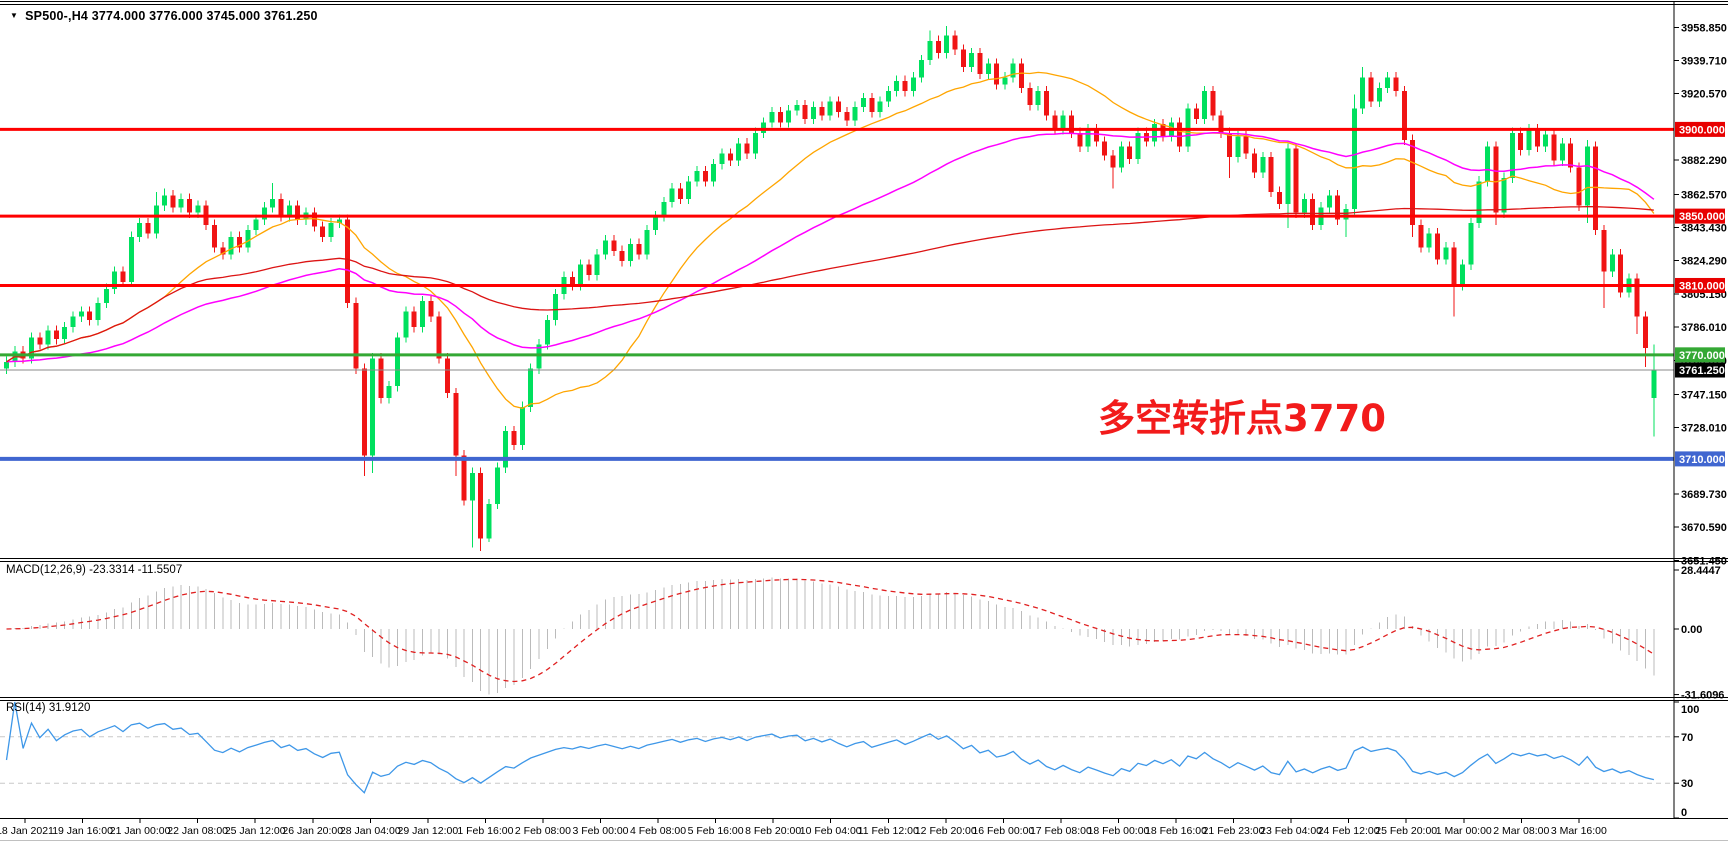 The image size is (1728, 842). I want to click on current-price-badge: 3761.250, so click(1700, 370).